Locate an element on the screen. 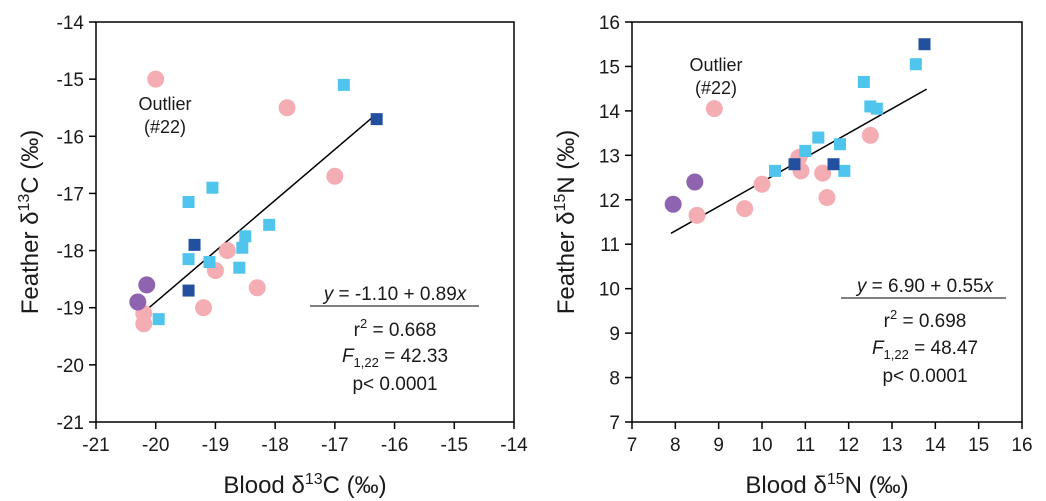 The height and width of the screenshot is (501, 1046). x-tick-label: 15 is located at coordinates (978, 445).